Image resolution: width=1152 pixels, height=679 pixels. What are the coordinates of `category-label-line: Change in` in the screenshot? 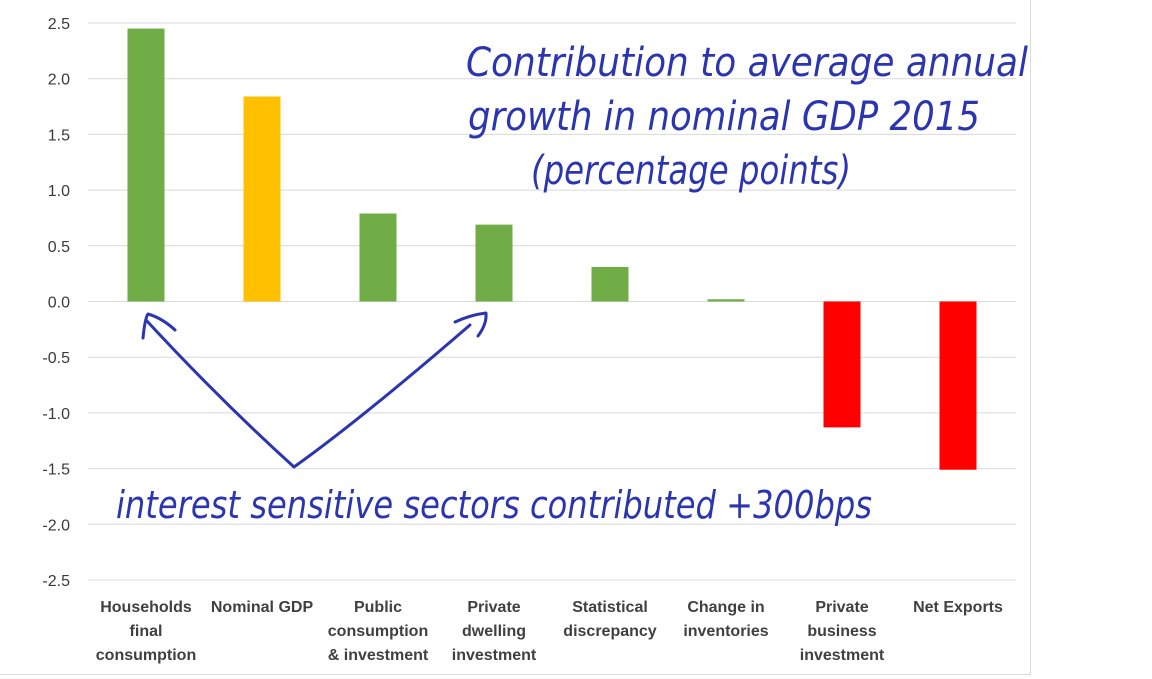 It's located at (725, 607).